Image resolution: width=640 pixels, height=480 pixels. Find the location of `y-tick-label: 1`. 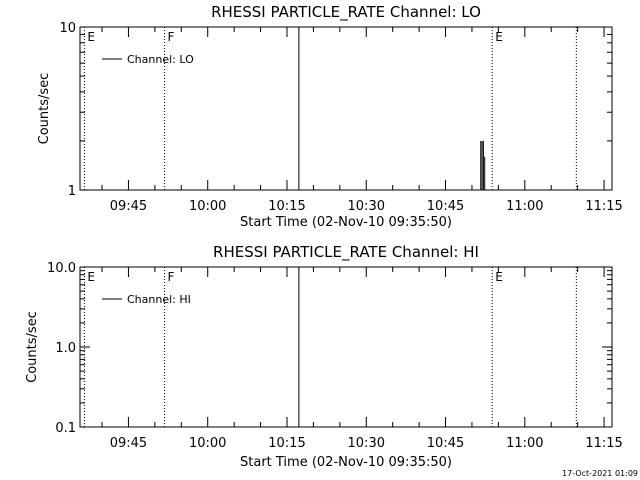

y-tick-label: 1 is located at coordinates (72, 191).